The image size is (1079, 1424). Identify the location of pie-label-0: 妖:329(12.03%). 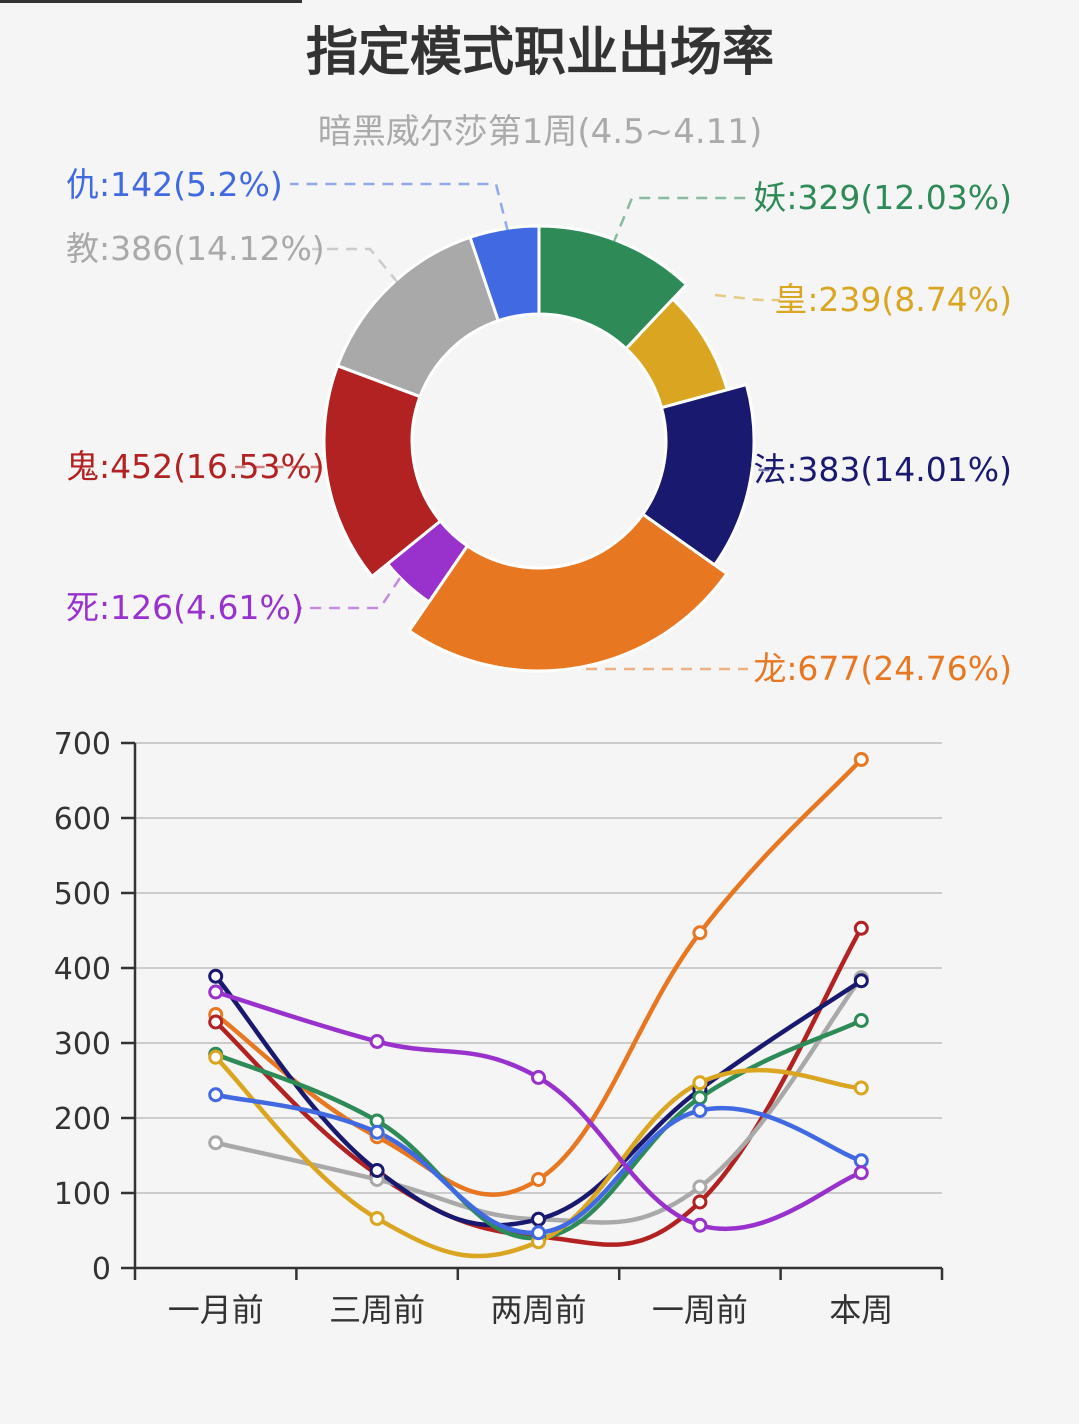
(882, 197).